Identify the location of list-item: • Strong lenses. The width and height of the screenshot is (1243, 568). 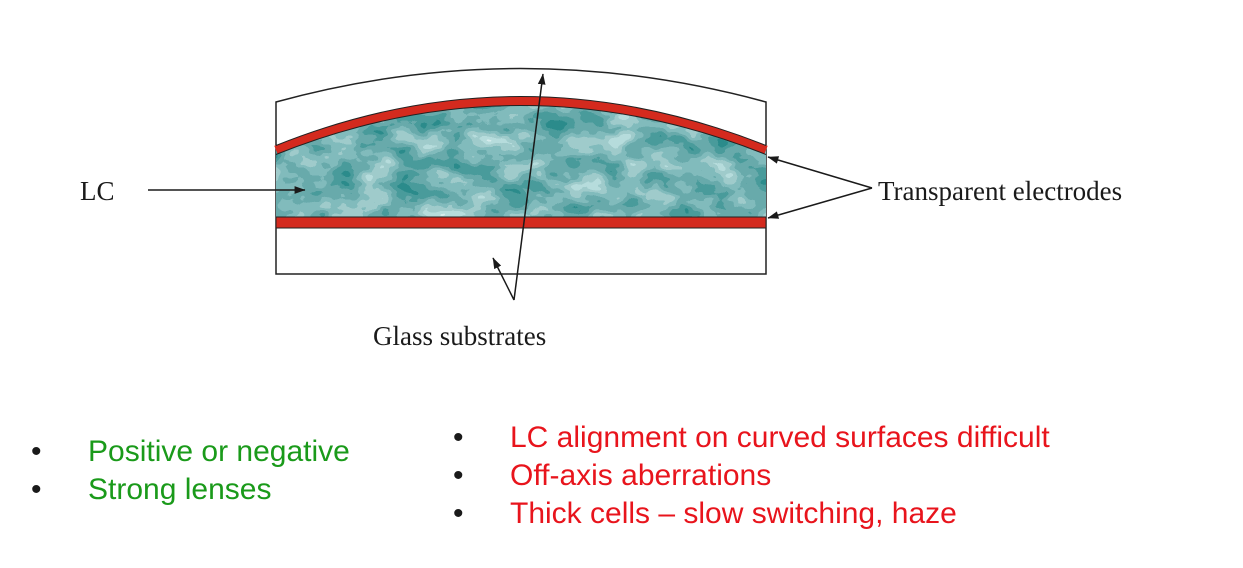
(189, 490).